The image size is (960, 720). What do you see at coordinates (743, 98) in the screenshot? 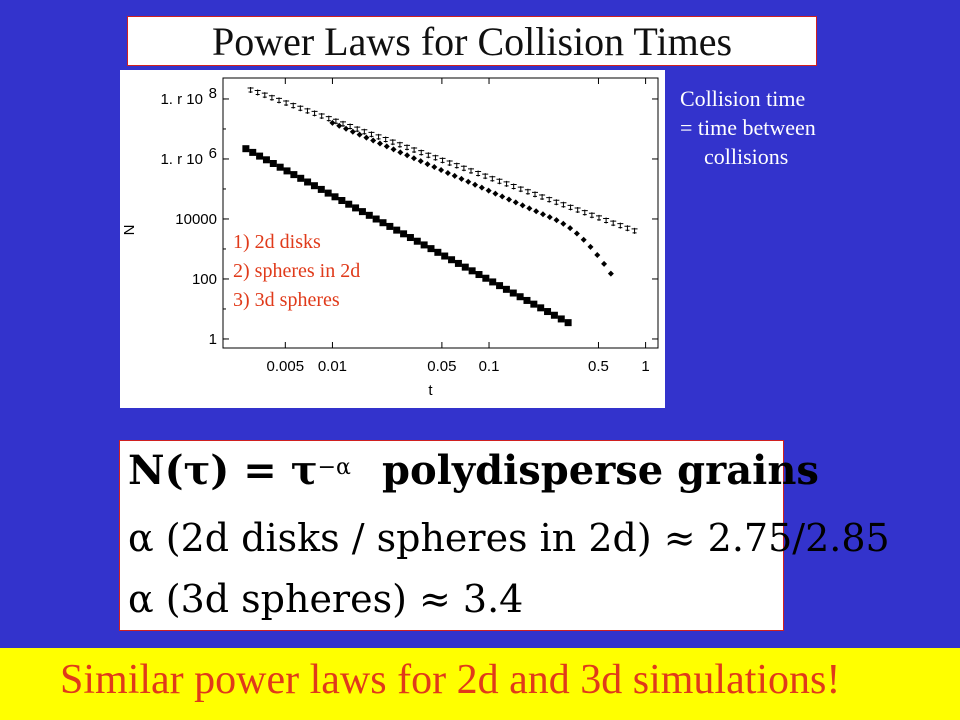
I see `note-line-1: Collision time` at bounding box center [743, 98].